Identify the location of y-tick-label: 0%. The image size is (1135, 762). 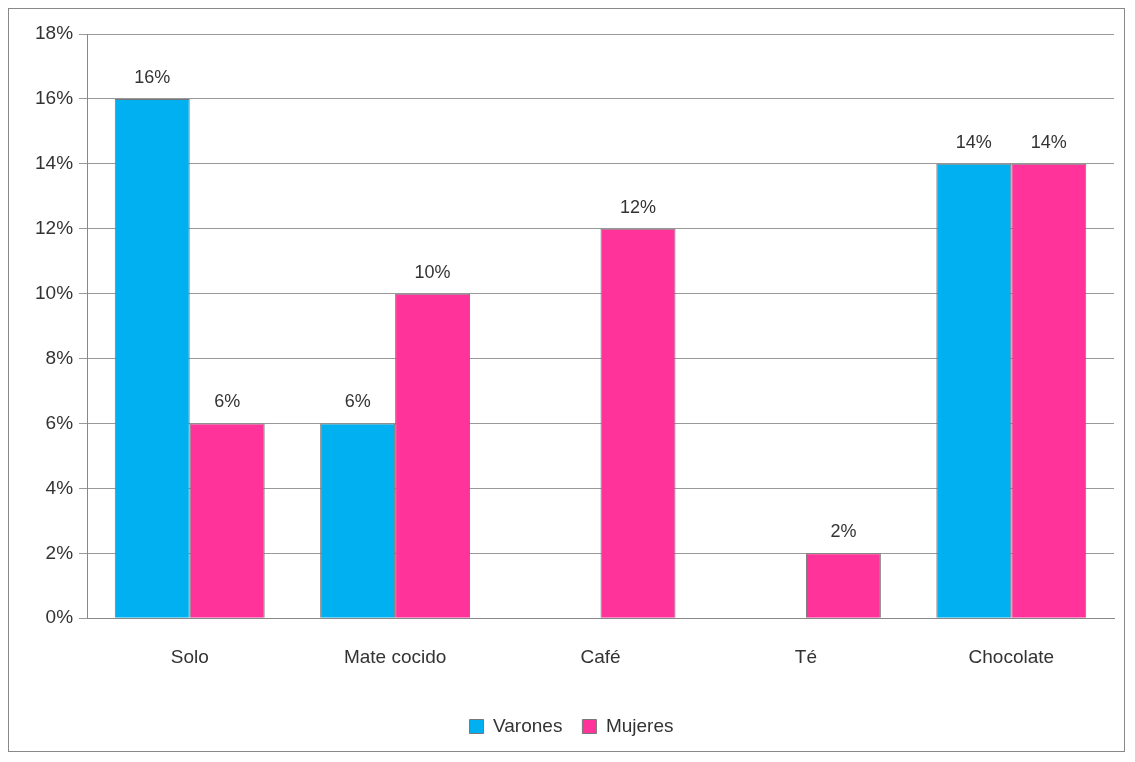
(59, 617).